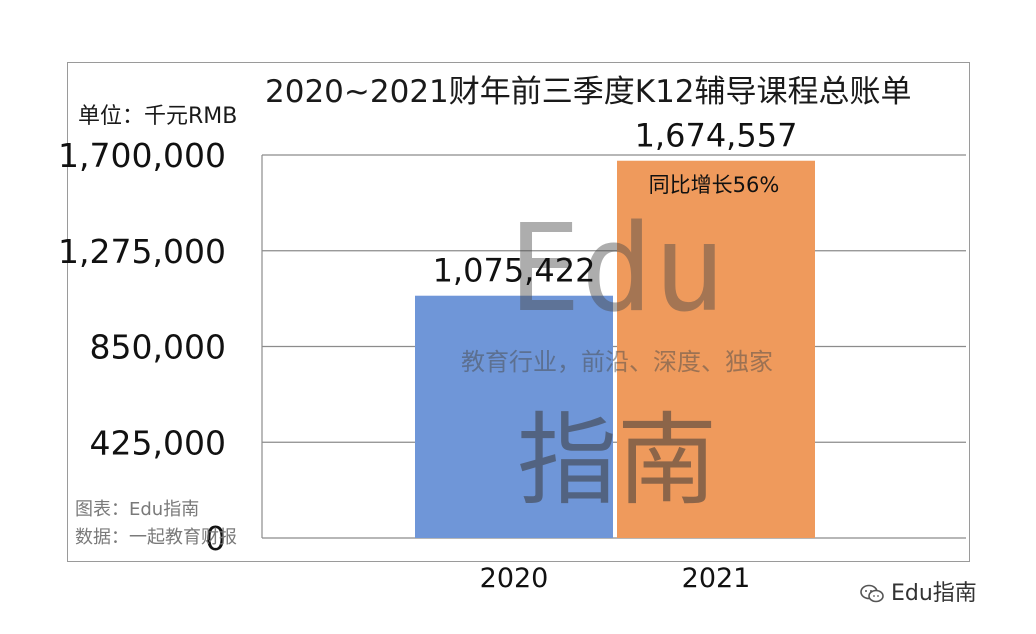  What do you see at coordinates (872, 593) in the screenshot?
I see `wechat-logo-icon` at bounding box center [872, 593].